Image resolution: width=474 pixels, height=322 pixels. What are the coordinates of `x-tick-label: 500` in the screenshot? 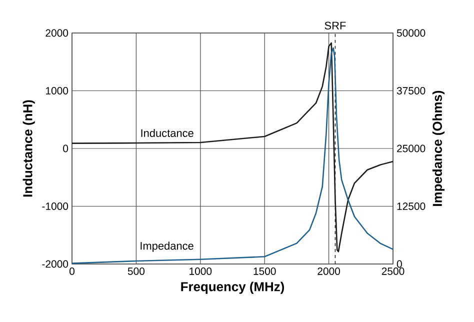 It's located at (136, 271).